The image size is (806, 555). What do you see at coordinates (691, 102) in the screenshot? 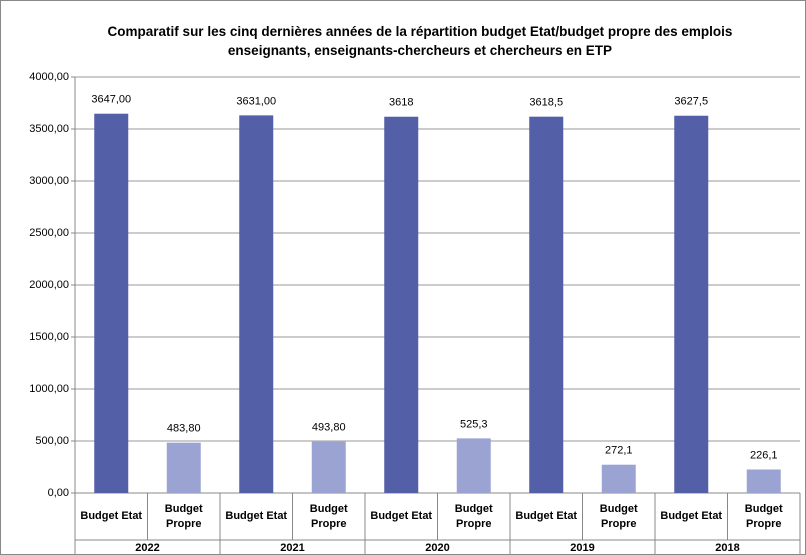
I see `value-label: 3627,5` at bounding box center [691, 102].